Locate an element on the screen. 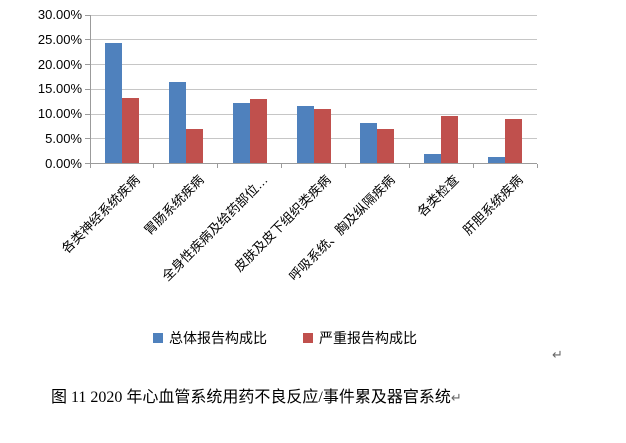 The width and height of the screenshot is (626, 443). x-axis-category-label: 各类神经系统疾病 is located at coordinates (100, 213).